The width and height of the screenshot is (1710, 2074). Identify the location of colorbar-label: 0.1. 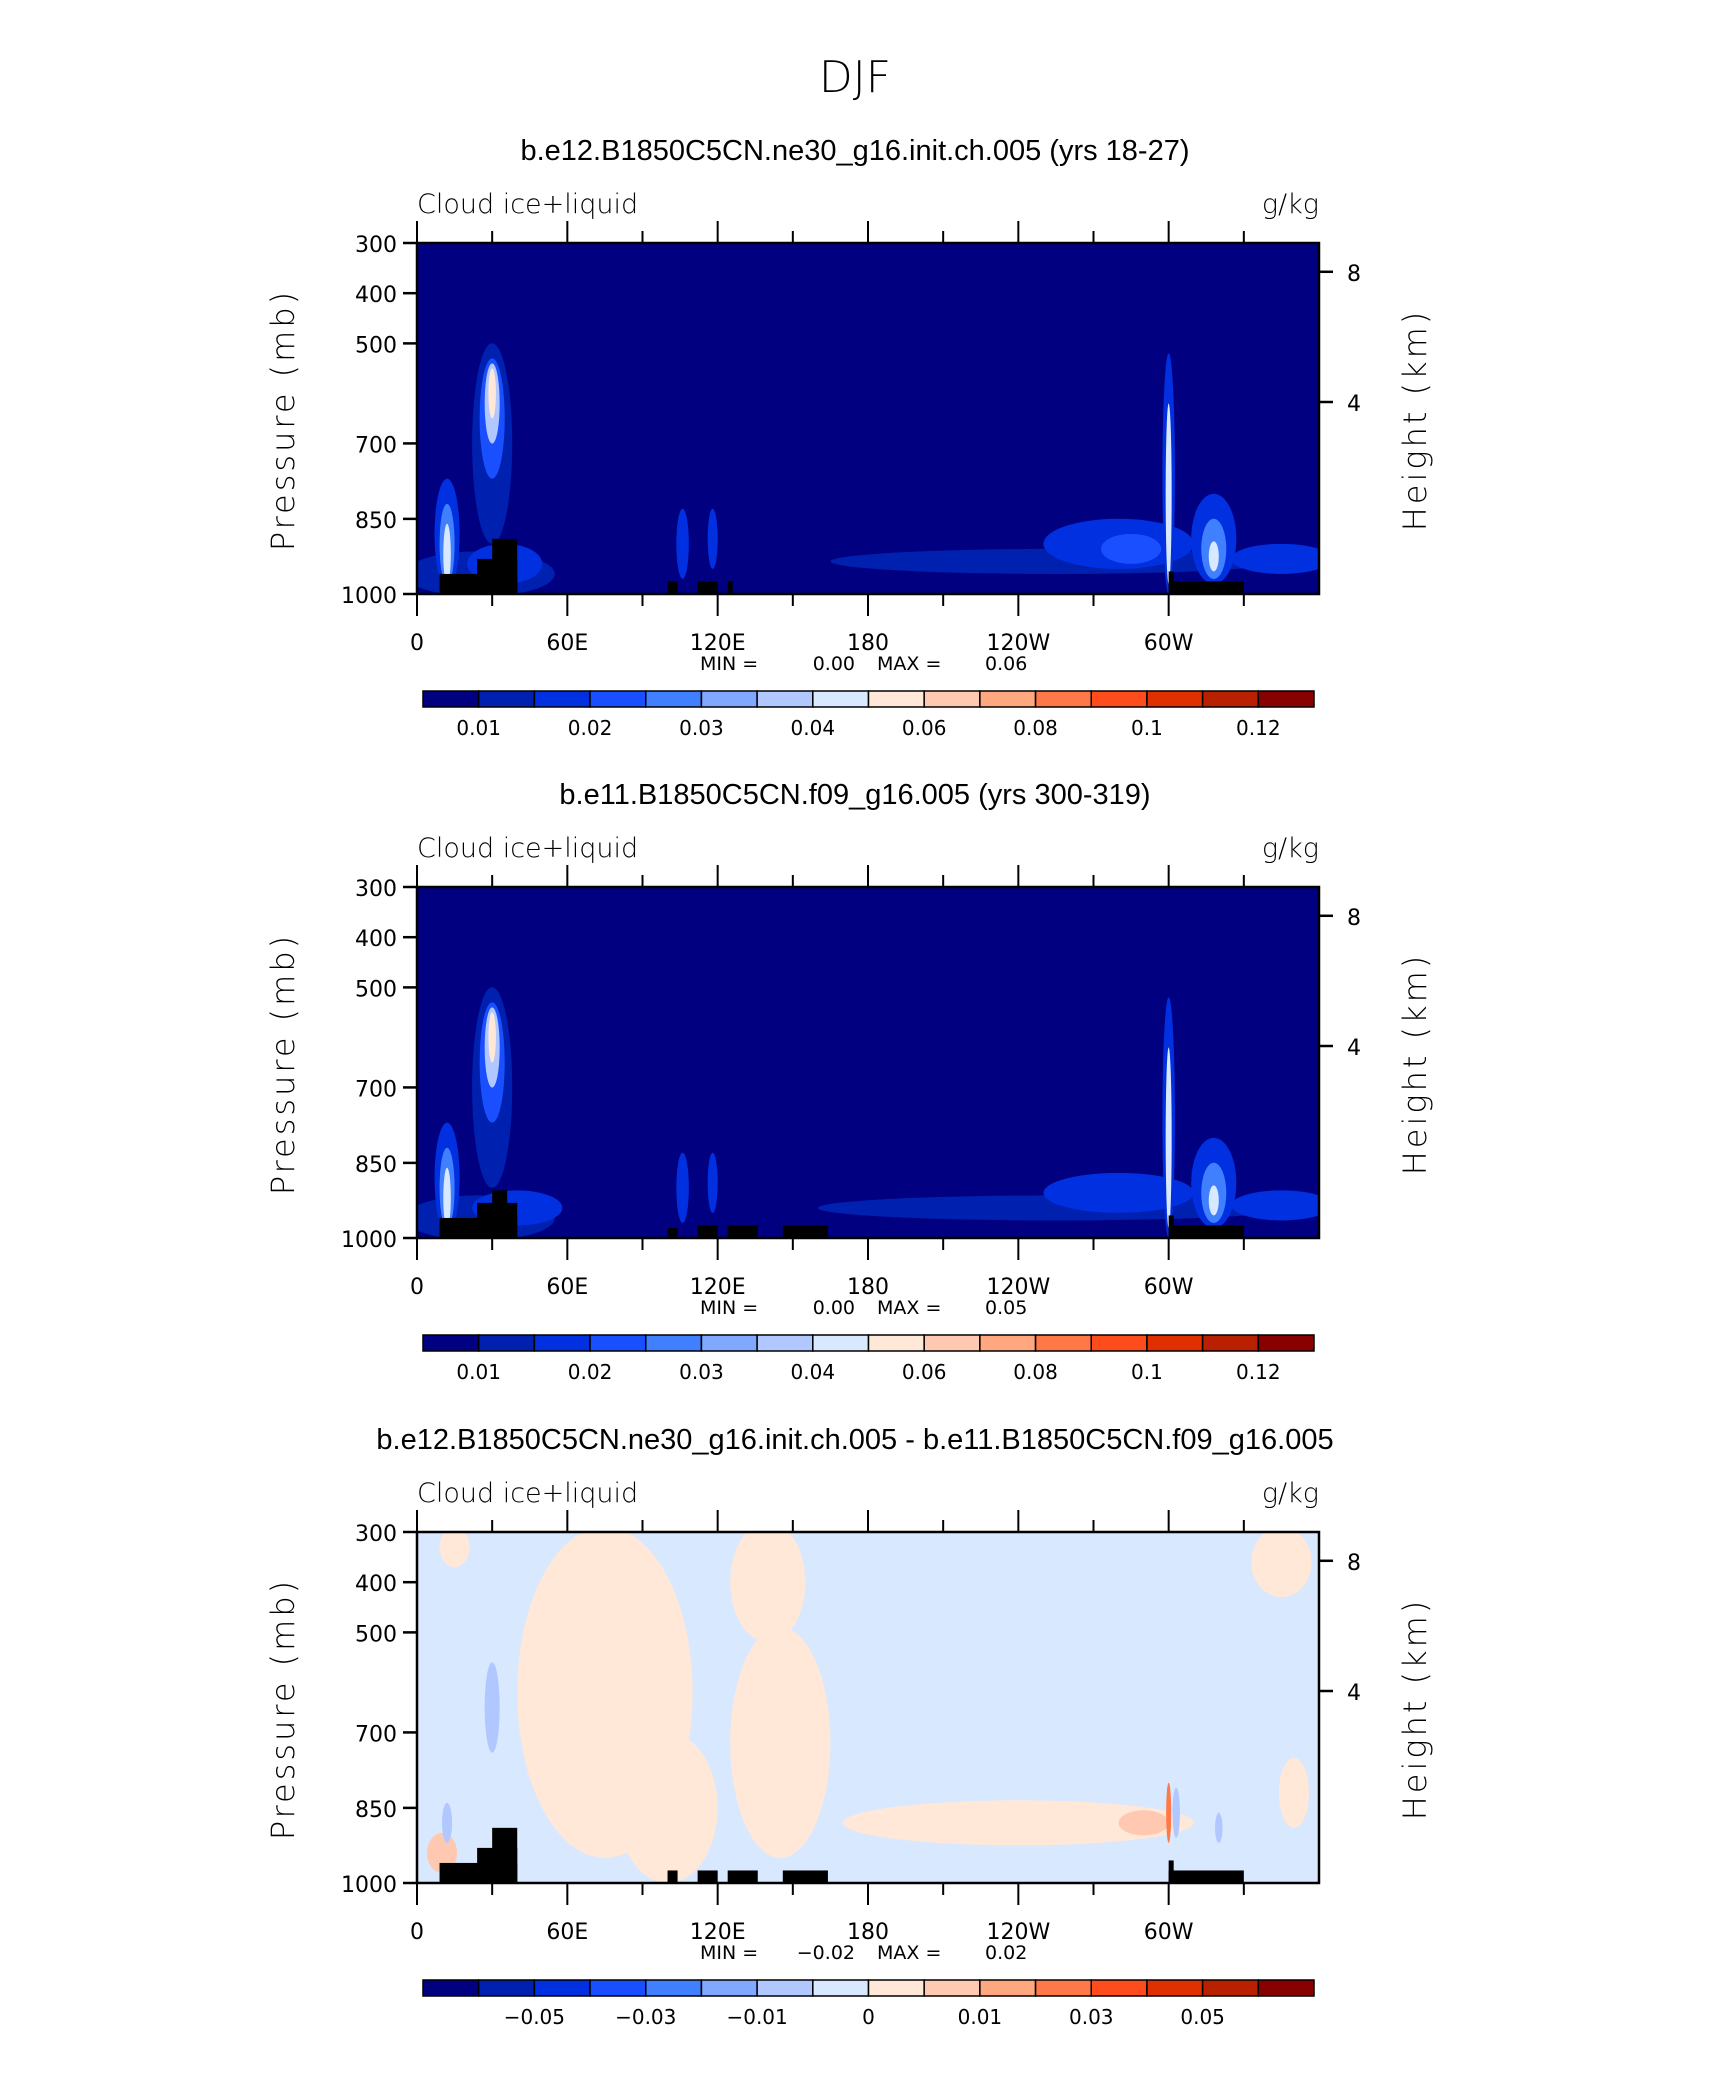
(1147, 1372).